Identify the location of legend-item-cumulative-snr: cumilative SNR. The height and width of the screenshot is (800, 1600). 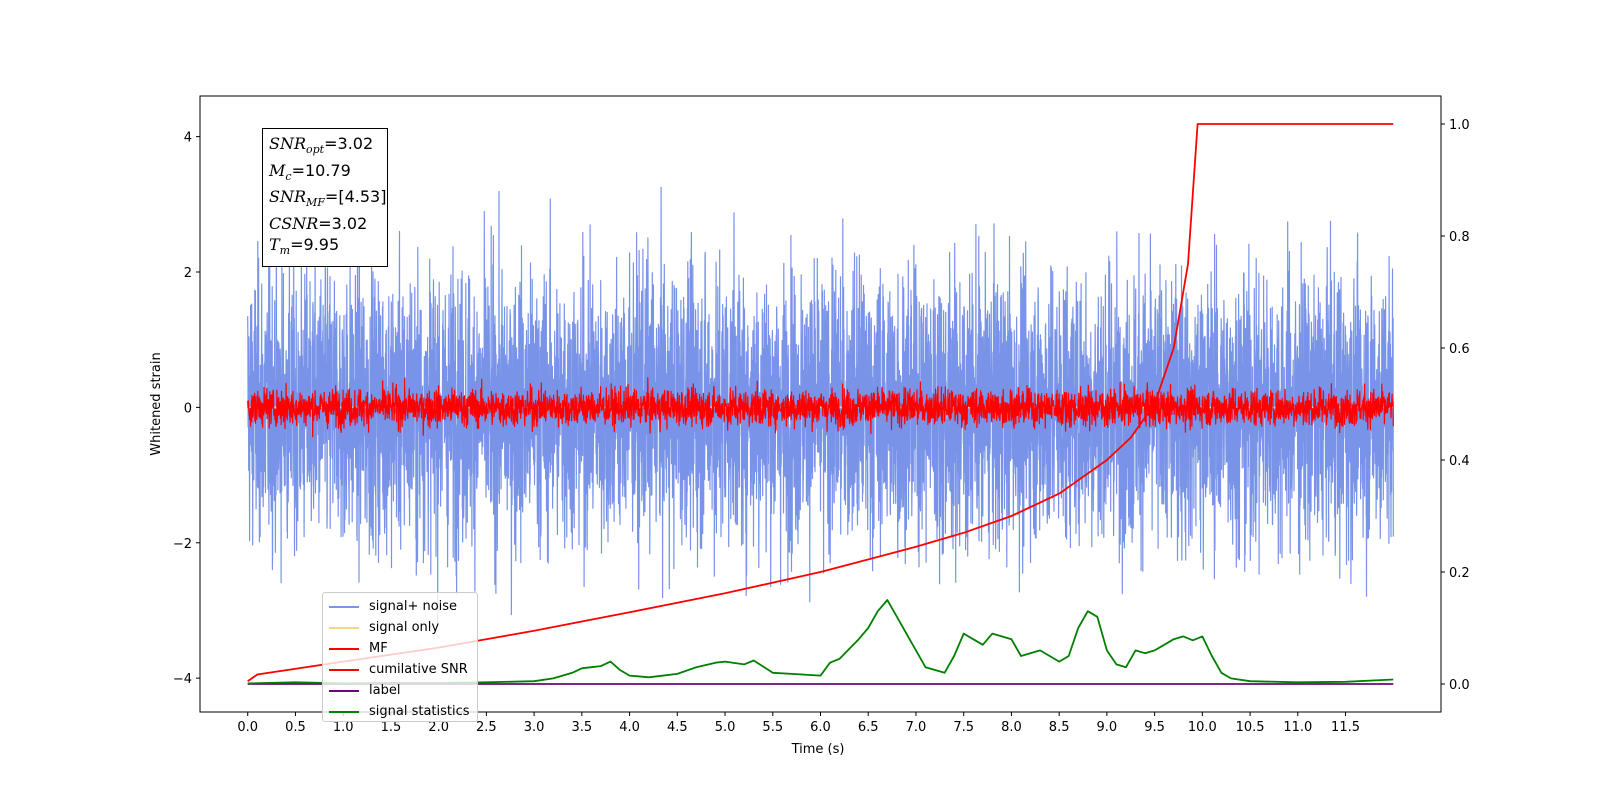
(400, 669).